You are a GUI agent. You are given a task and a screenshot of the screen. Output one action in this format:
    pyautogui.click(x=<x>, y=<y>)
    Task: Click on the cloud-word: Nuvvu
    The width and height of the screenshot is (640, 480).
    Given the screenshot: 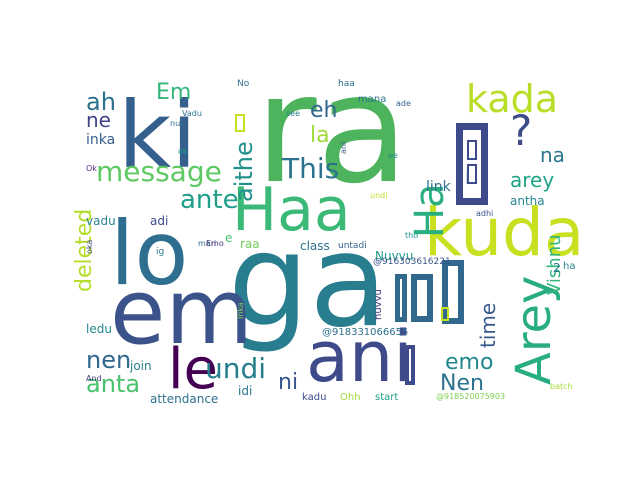 What is the action you would take?
    pyautogui.click(x=394, y=256)
    